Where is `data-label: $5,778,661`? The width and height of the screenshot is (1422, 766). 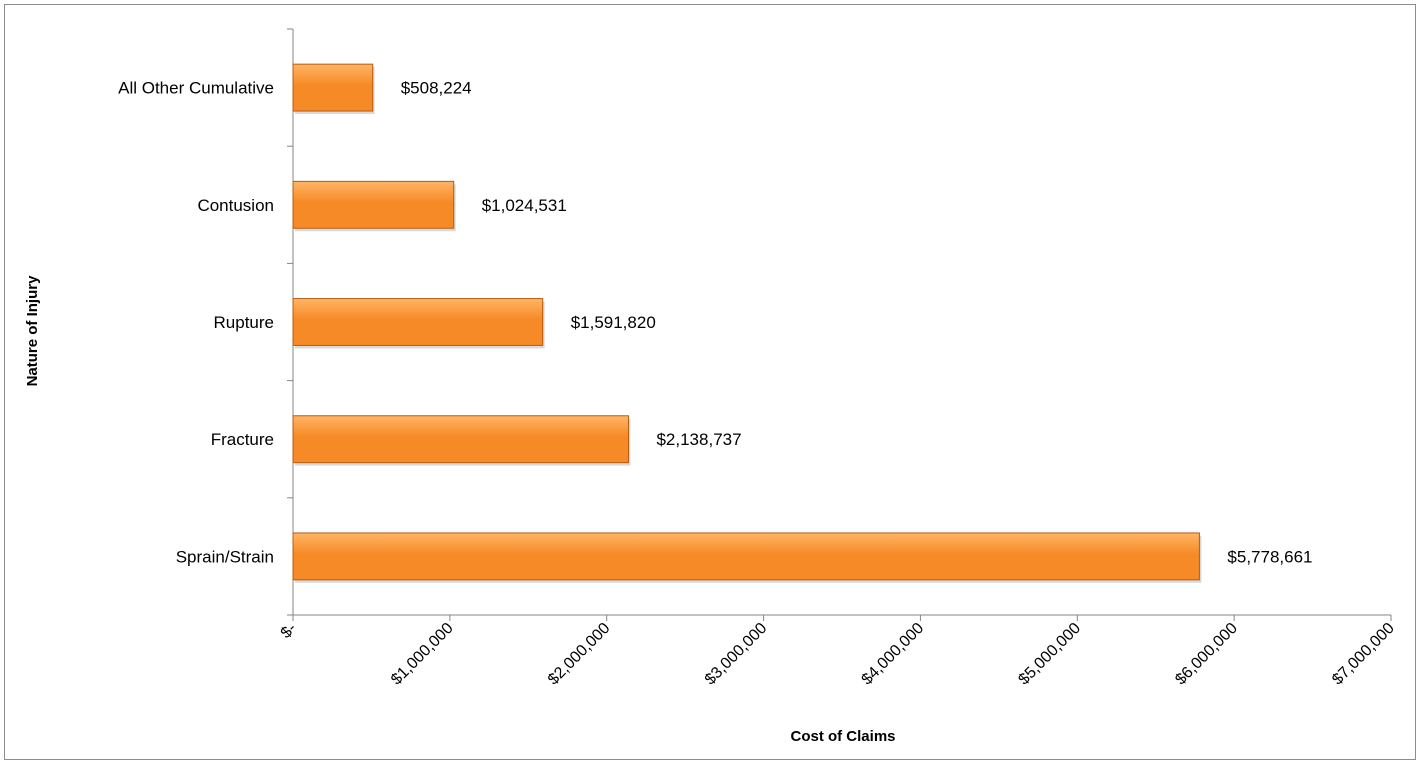
data-label: $5,778,661 is located at coordinates (1269, 556).